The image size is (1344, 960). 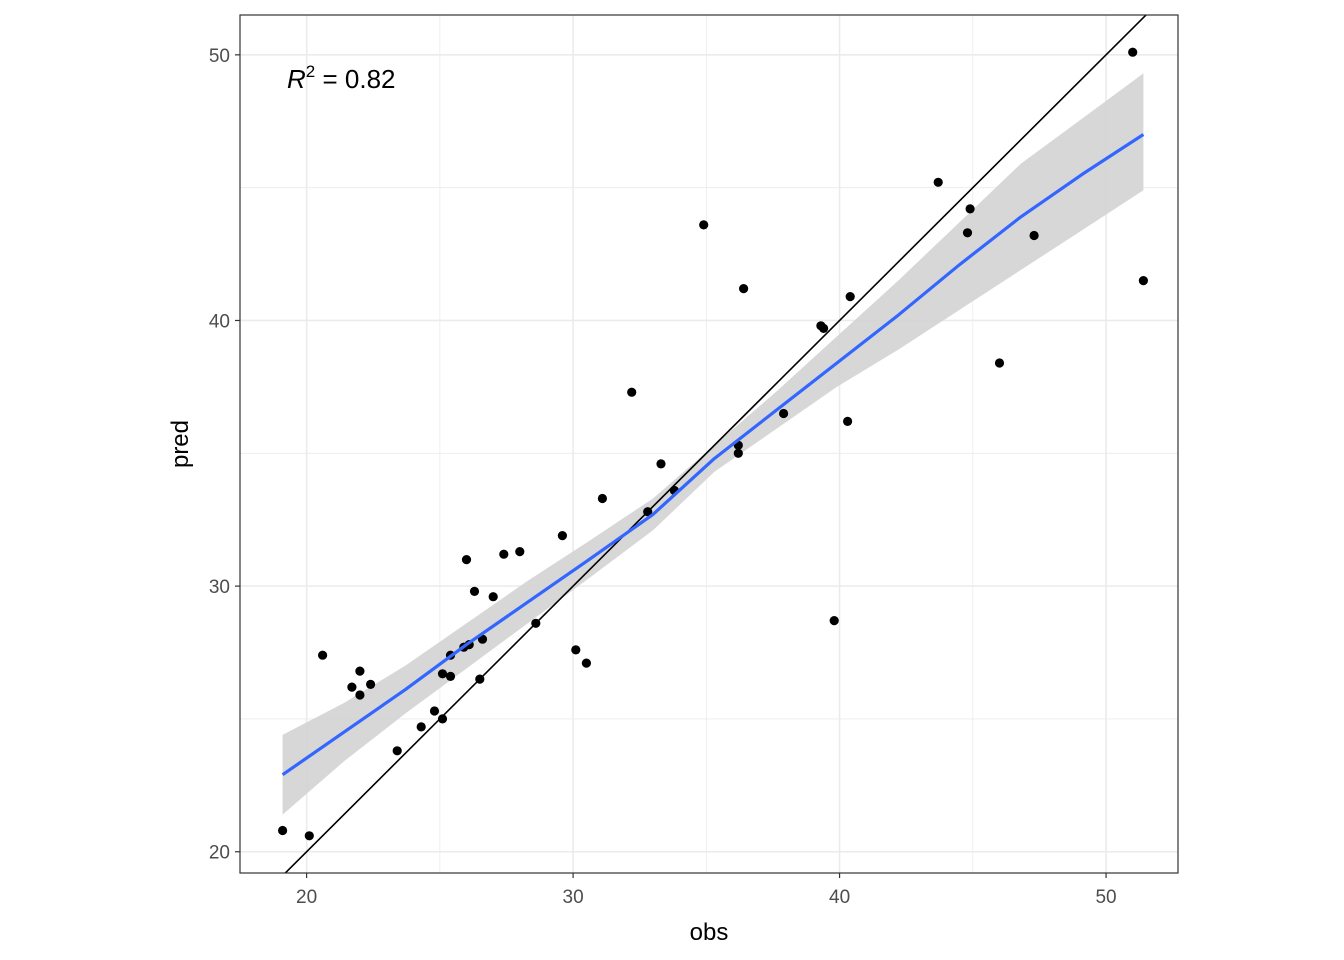 I want to click on r-superscript: 2, so click(x=310, y=71).